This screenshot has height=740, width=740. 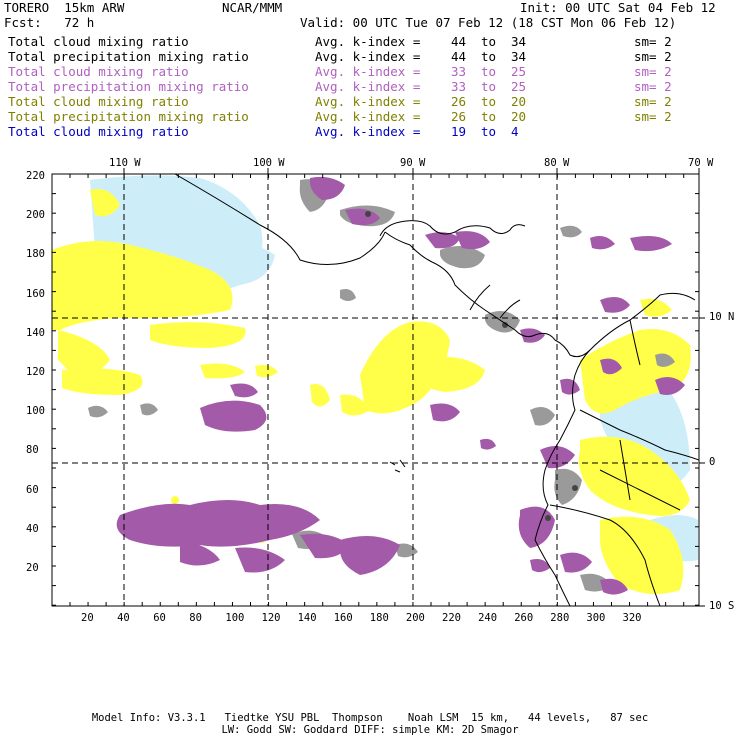 I want to click on x-grid-label: 20, so click(x=87, y=618).